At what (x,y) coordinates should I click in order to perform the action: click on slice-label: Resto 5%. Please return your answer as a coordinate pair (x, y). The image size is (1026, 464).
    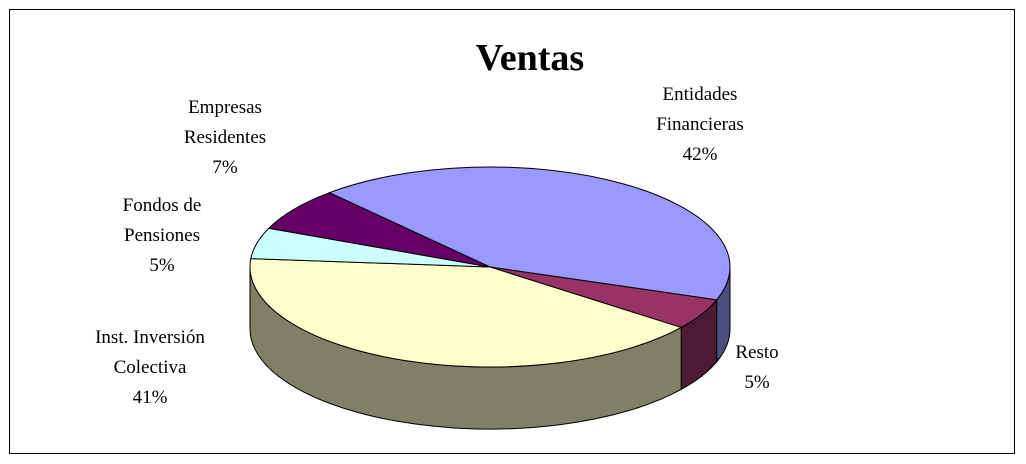
    Looking at the image, I should click on (757, 368).